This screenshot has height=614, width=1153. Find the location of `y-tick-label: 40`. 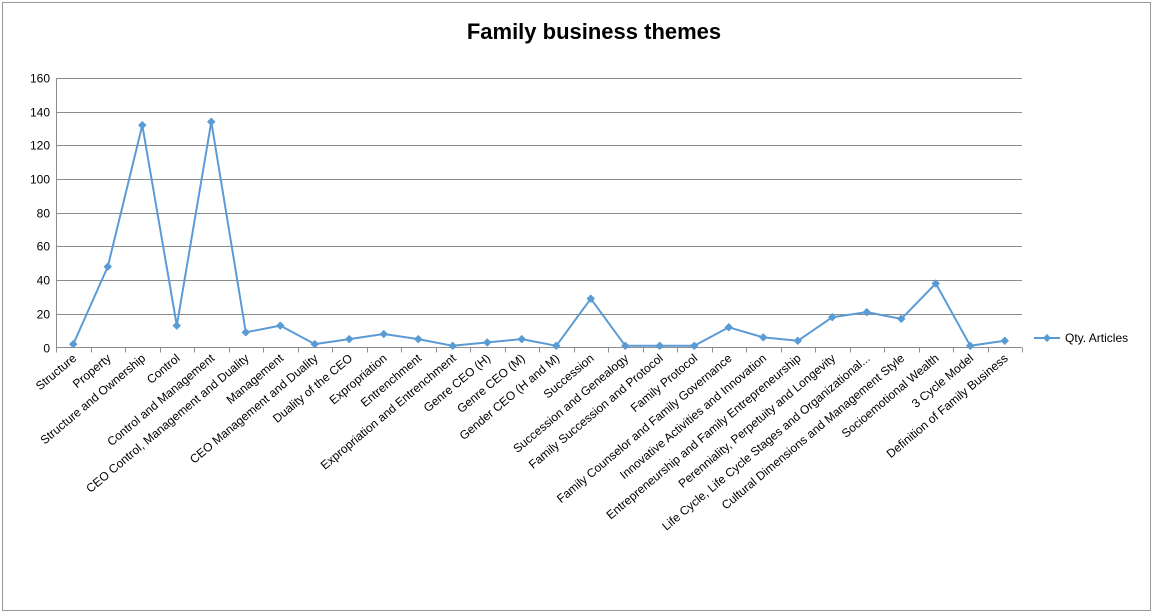

y-tick-label: 40 is located at coordinates (44, 281).